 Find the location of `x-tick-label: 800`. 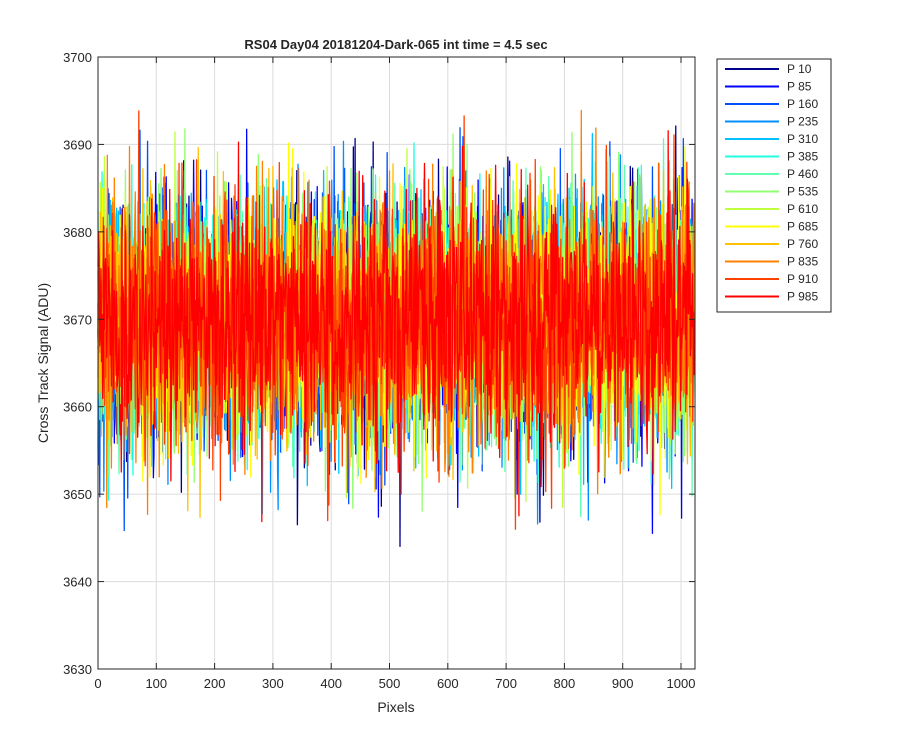

x-tick-label: 800 is located at coordinates (565, 683).